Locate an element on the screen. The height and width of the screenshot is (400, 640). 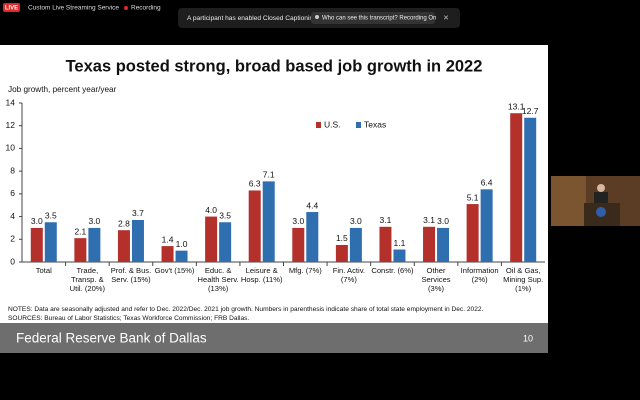
speaker-head is located at coordinates (601, 188).